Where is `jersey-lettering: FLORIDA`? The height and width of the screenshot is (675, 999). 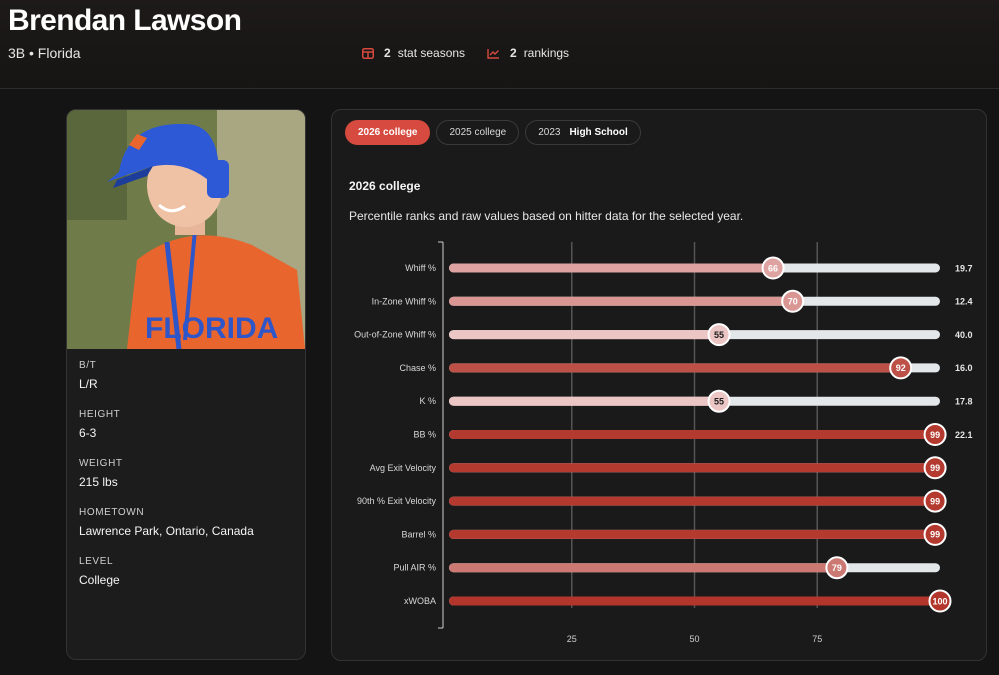 jersey-lettering: FLORIDA is located at coordinates (211, 328).